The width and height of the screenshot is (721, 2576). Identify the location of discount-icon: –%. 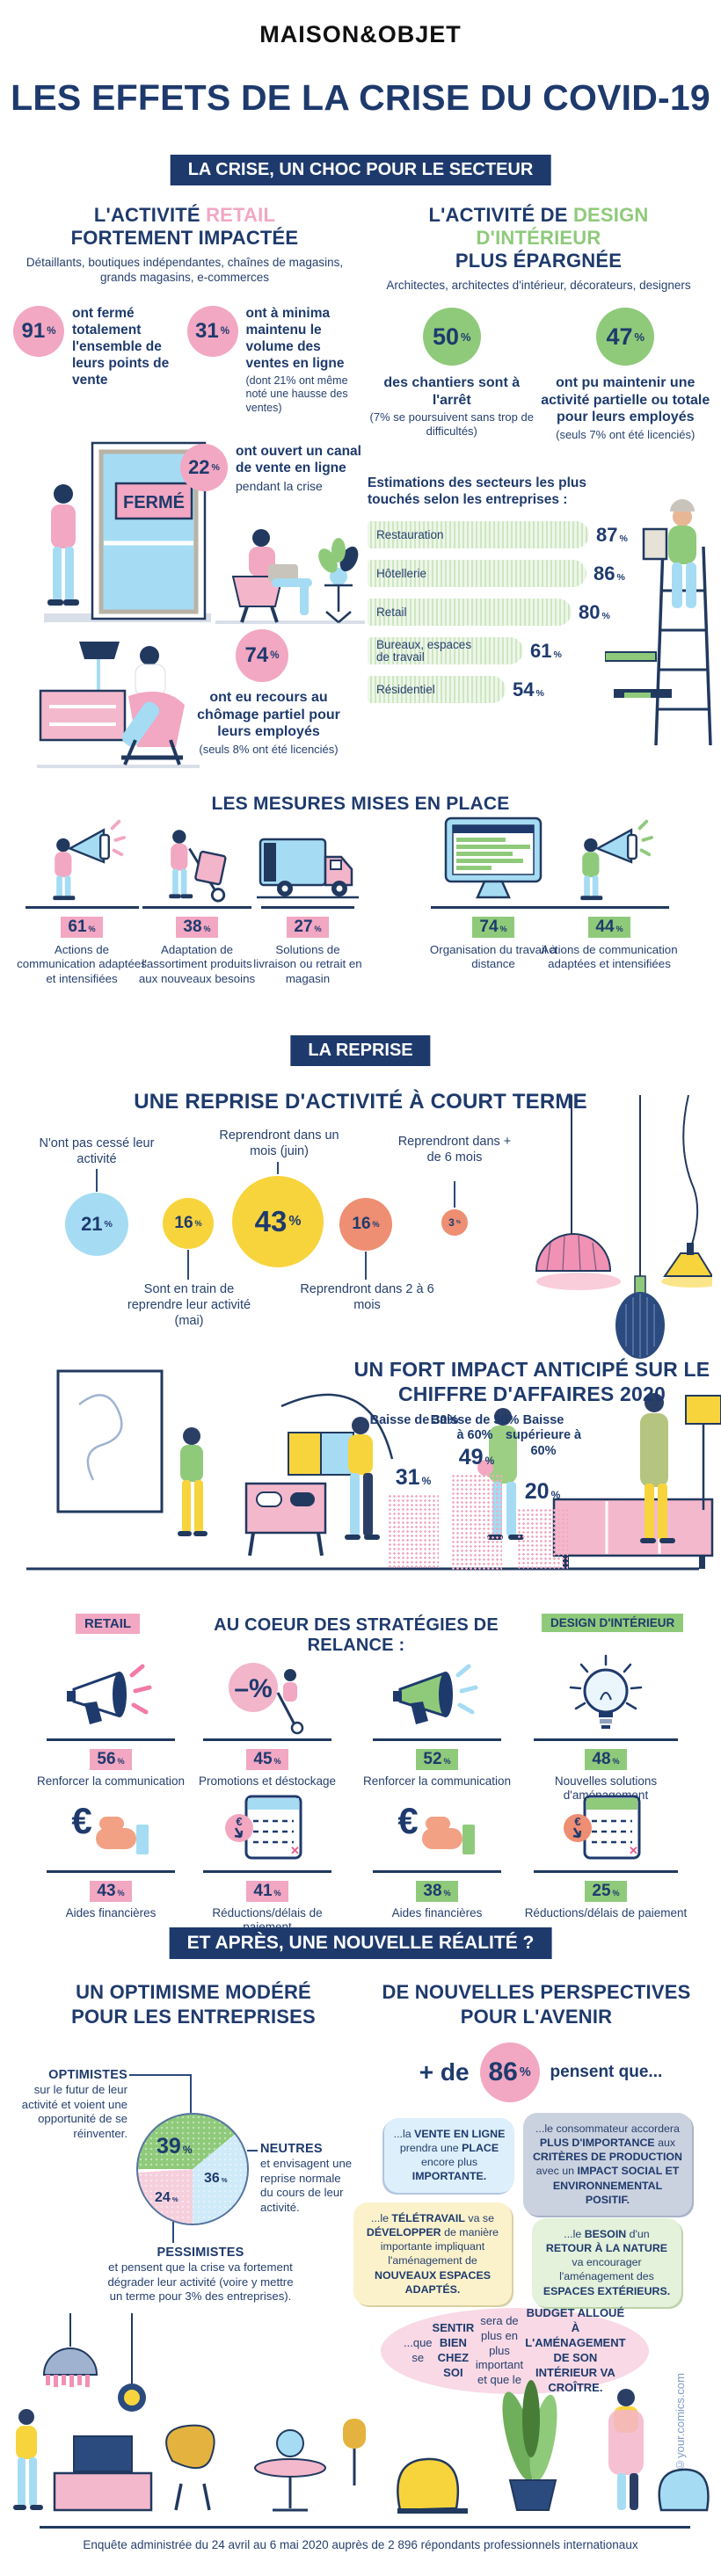
(266, 1699).